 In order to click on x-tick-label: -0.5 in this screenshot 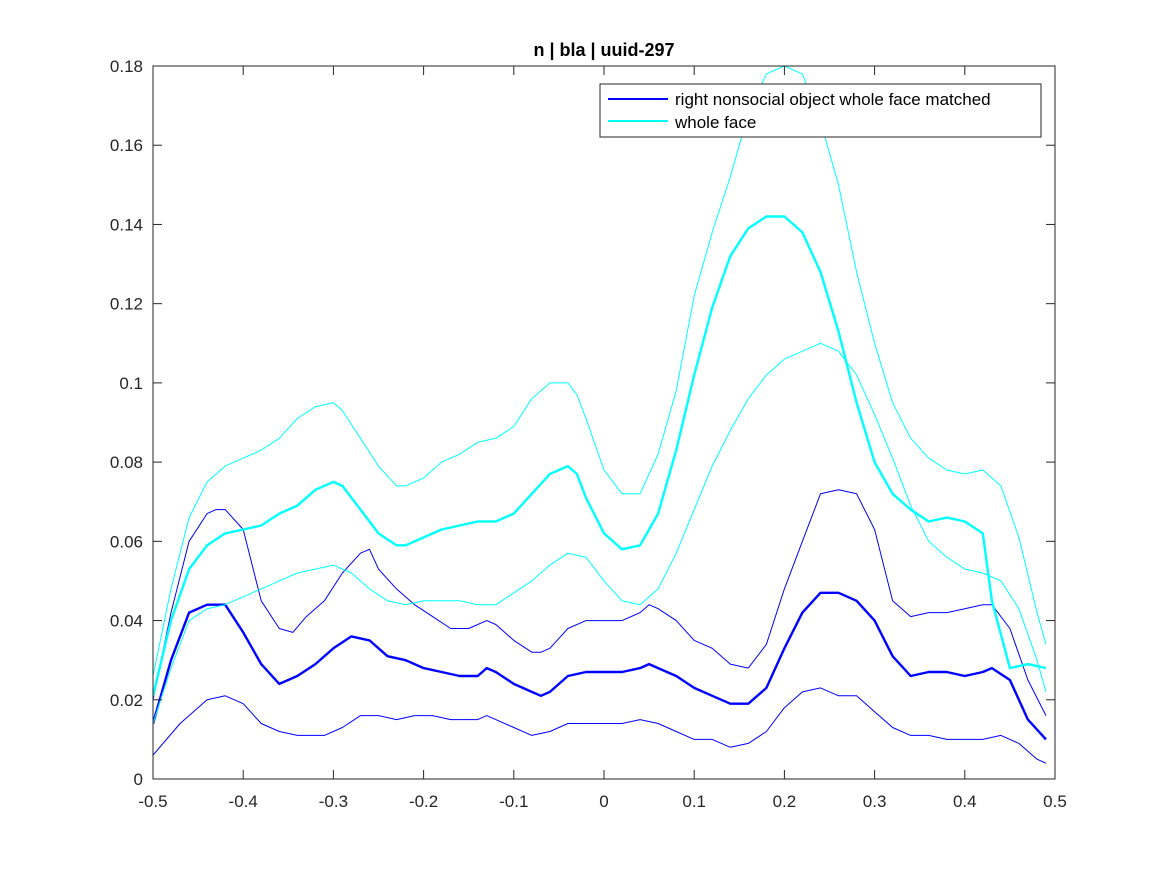, I will do `click(152, 801)`.